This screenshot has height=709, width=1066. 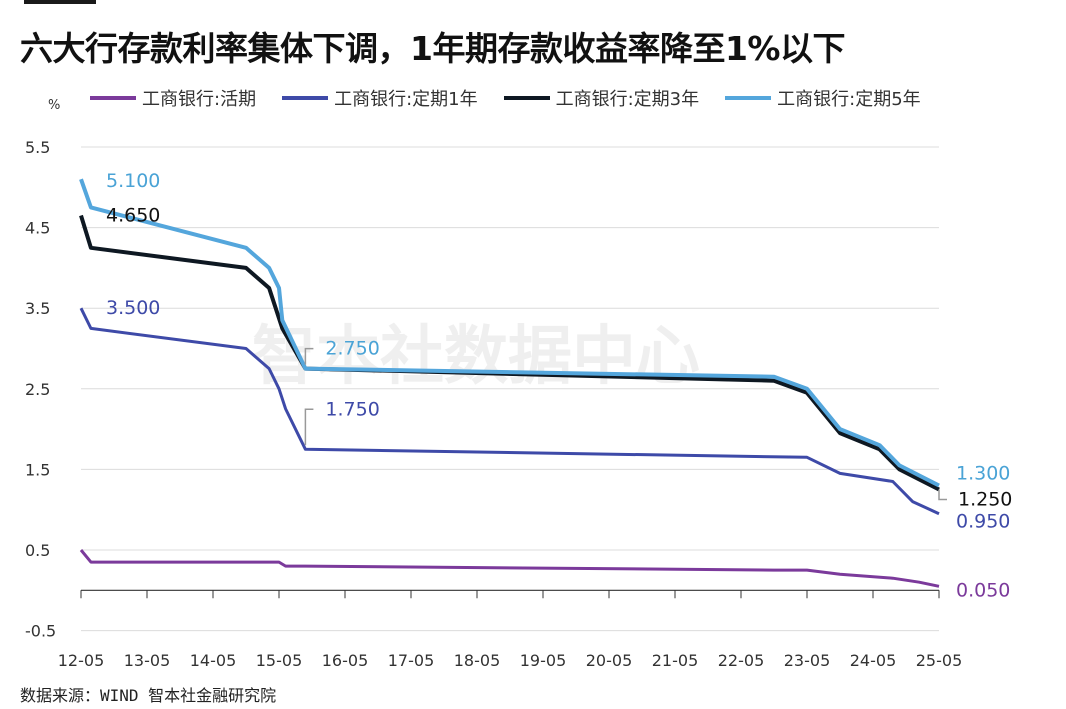 I want to click on x-tick-label: 23-05, so click(x=807, y=660).